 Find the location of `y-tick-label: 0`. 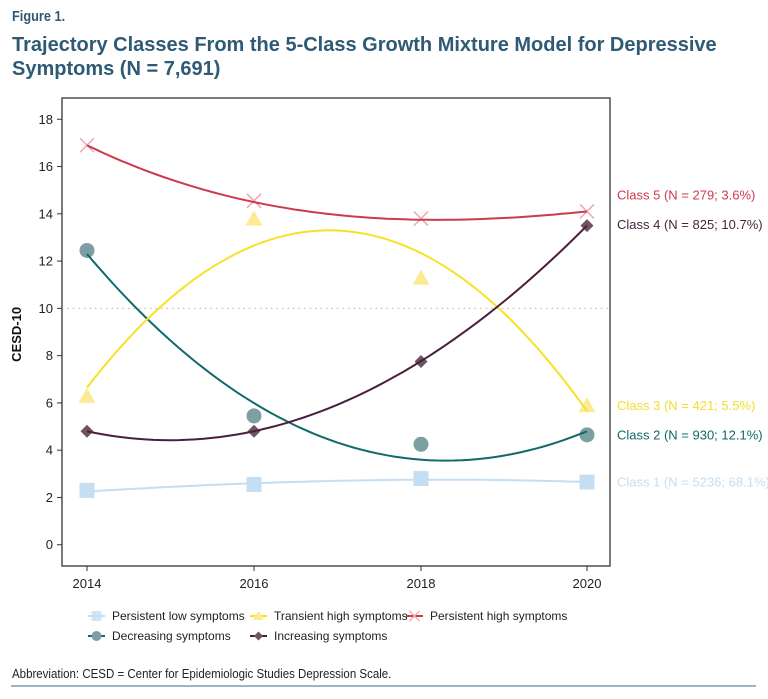

y-tick-label: 0 is located at coordinates (49, 544).